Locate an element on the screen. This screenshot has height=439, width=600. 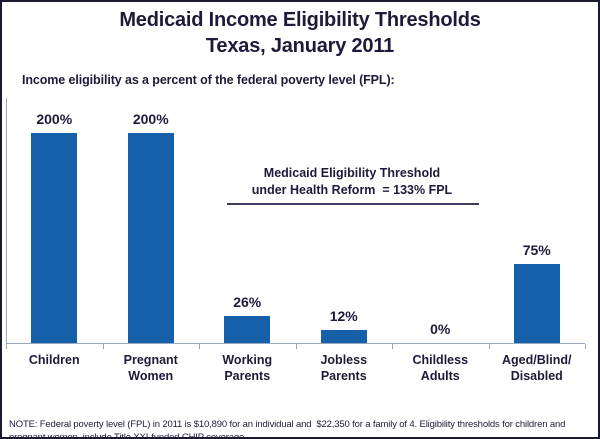
bar-value-label: 12% is located at coordinates (343, 316).